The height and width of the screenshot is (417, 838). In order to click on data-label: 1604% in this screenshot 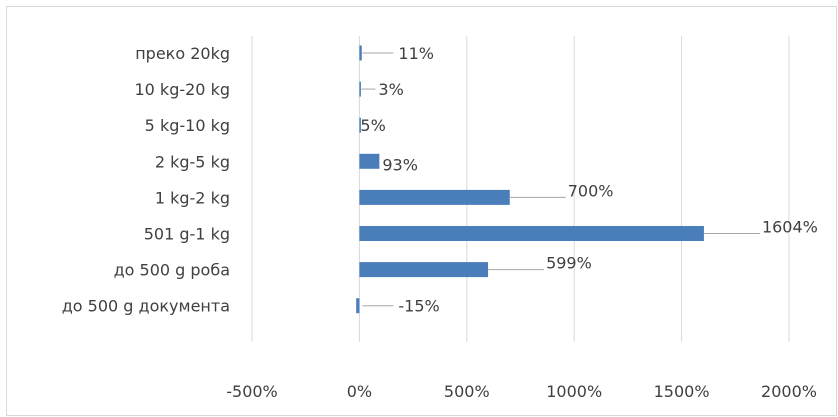, I will do `click(790, 227)`.